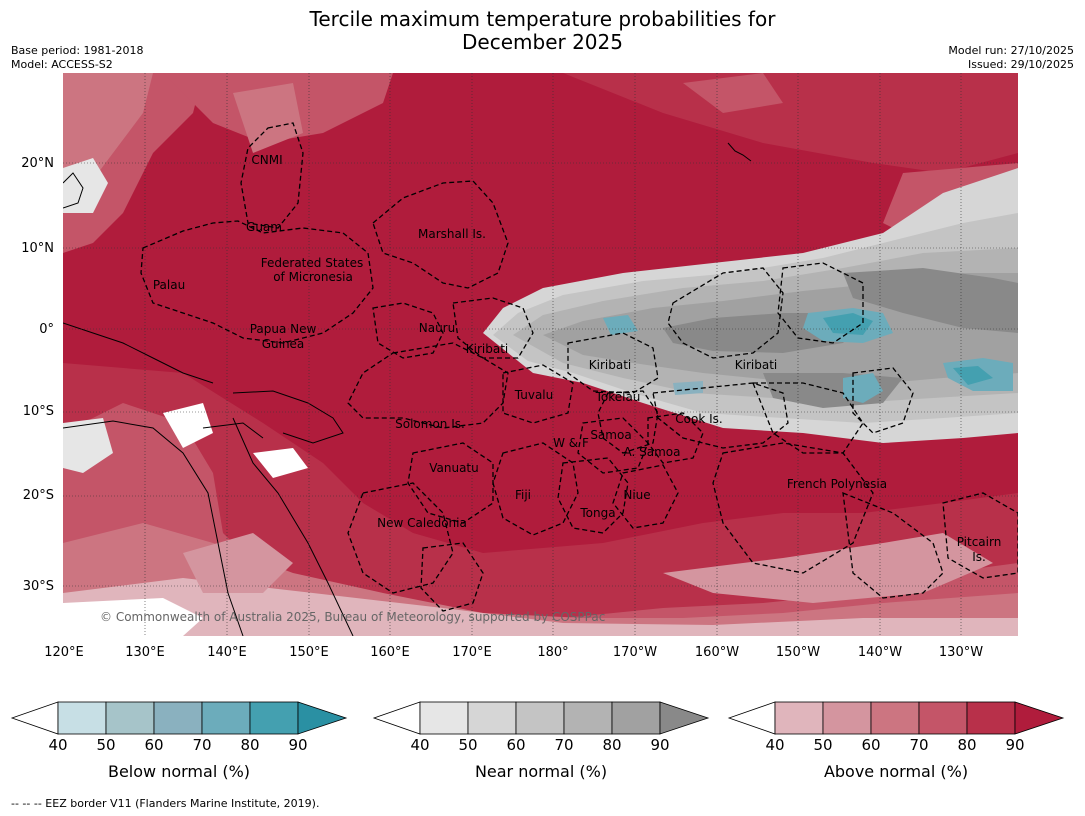 The height and width of the screenshot is (816, 1085). Describe the element at coordinates (309, 652) in the screenshot. I see `lon-label: 150°E` at that location.